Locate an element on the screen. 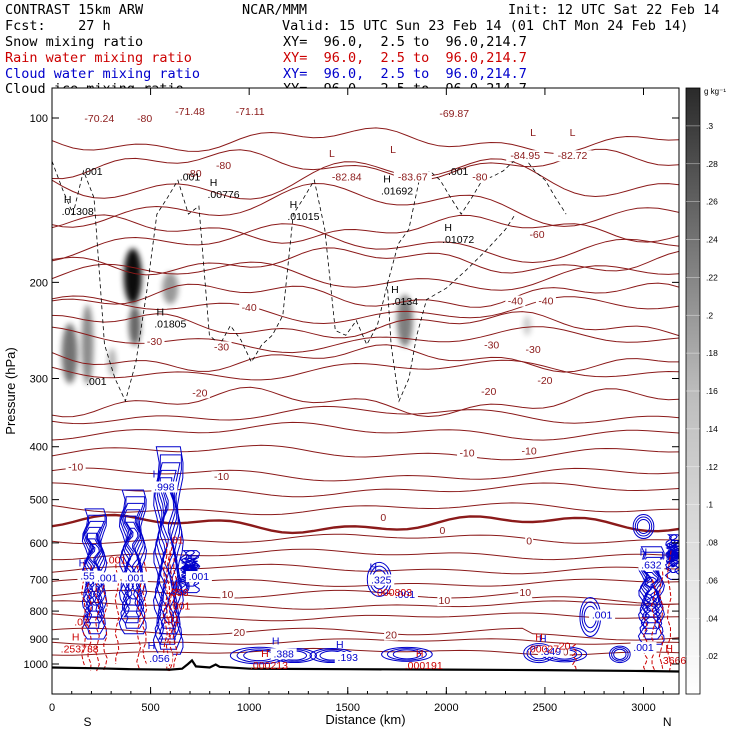 The width and height of the screenshot is (740, 740). colorbar-tick-10: .22 is located at coordinates (712, 277).